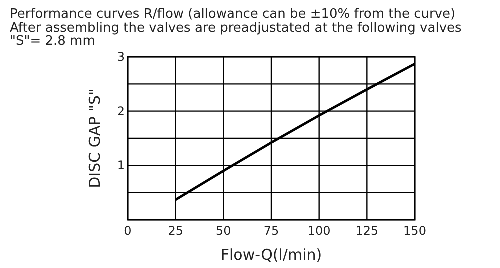  What do you see at coordinates (367, 231) in the screenshot?
I see `x-tick-label: 125` at bounding box center [367, 231].